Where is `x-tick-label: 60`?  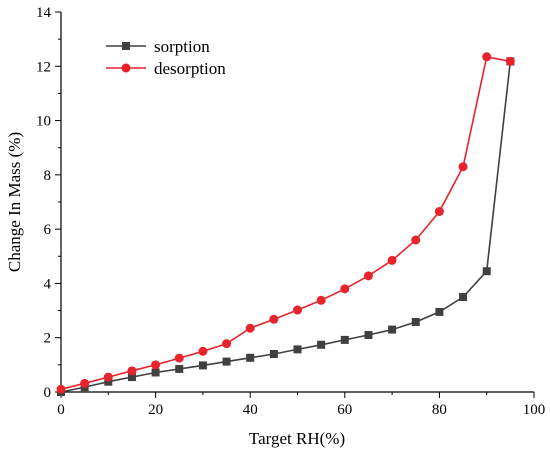
x-tick-label: 60 is located at coordinates (344, 410).